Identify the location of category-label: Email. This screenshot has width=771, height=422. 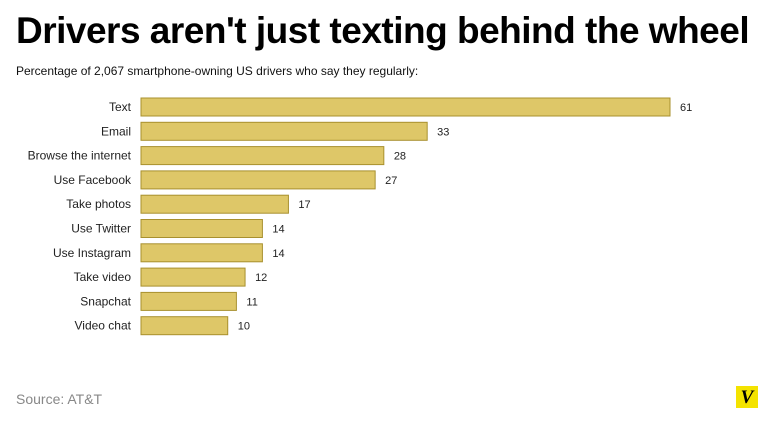
(116, 131).